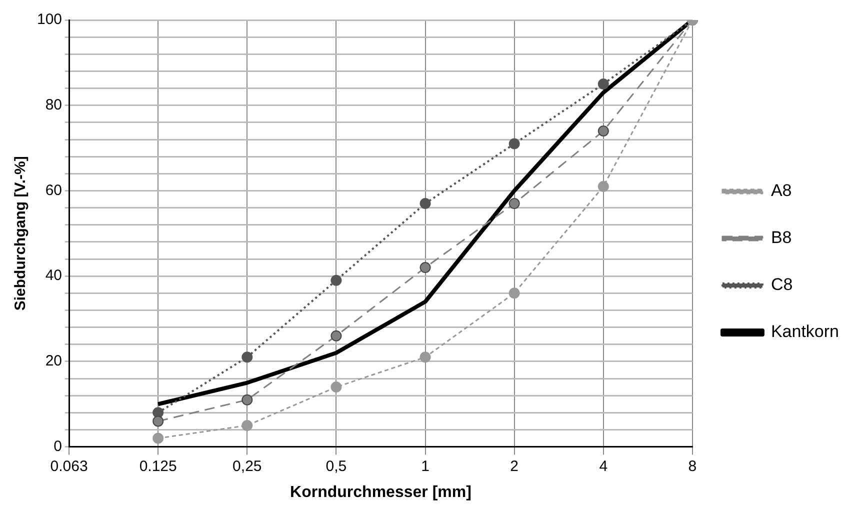 The height and width of the screenshot is (514, 867). I want to click on y-tick-label: 100, so click(49, 19).